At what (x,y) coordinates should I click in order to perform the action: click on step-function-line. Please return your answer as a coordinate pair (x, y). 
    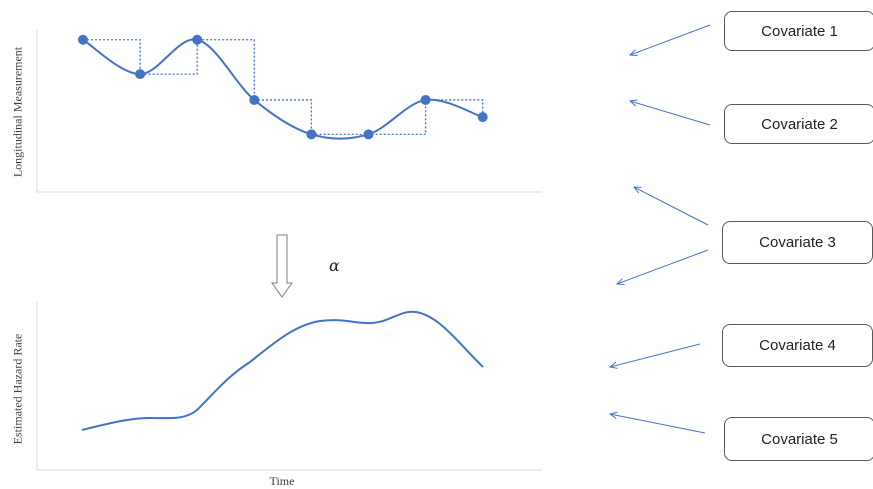
    Looking at the image, I should click on (283, 87).